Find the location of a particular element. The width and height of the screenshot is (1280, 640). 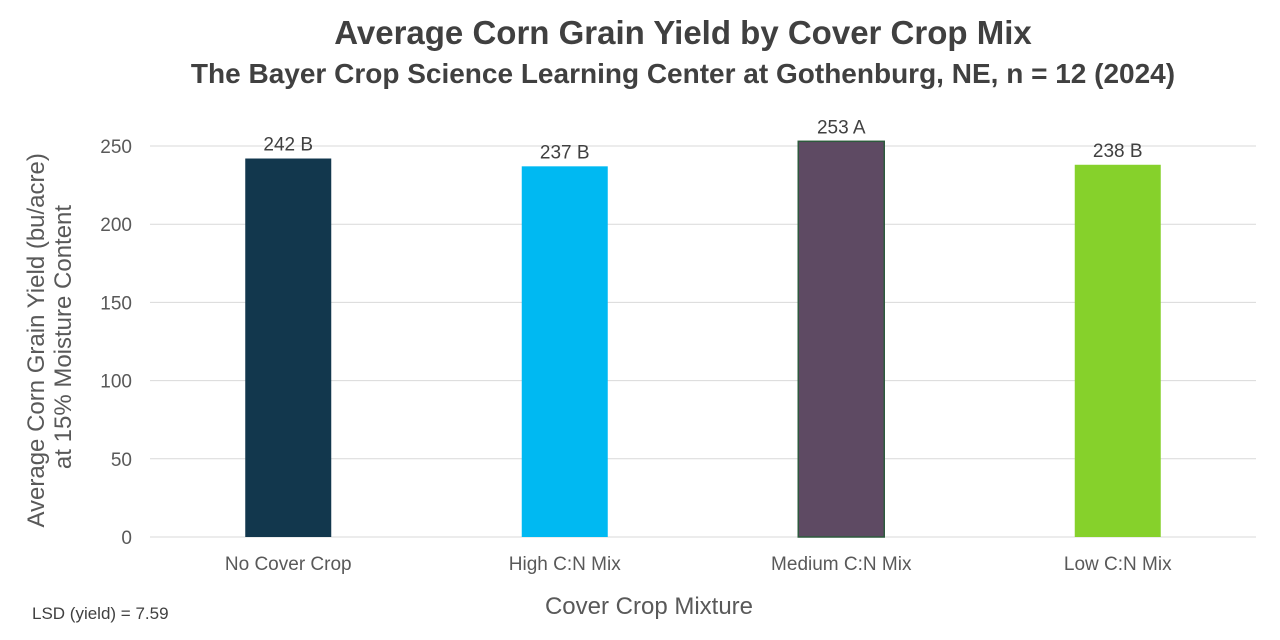

y-tick-label: 50 is located at coordinates (121, 460).